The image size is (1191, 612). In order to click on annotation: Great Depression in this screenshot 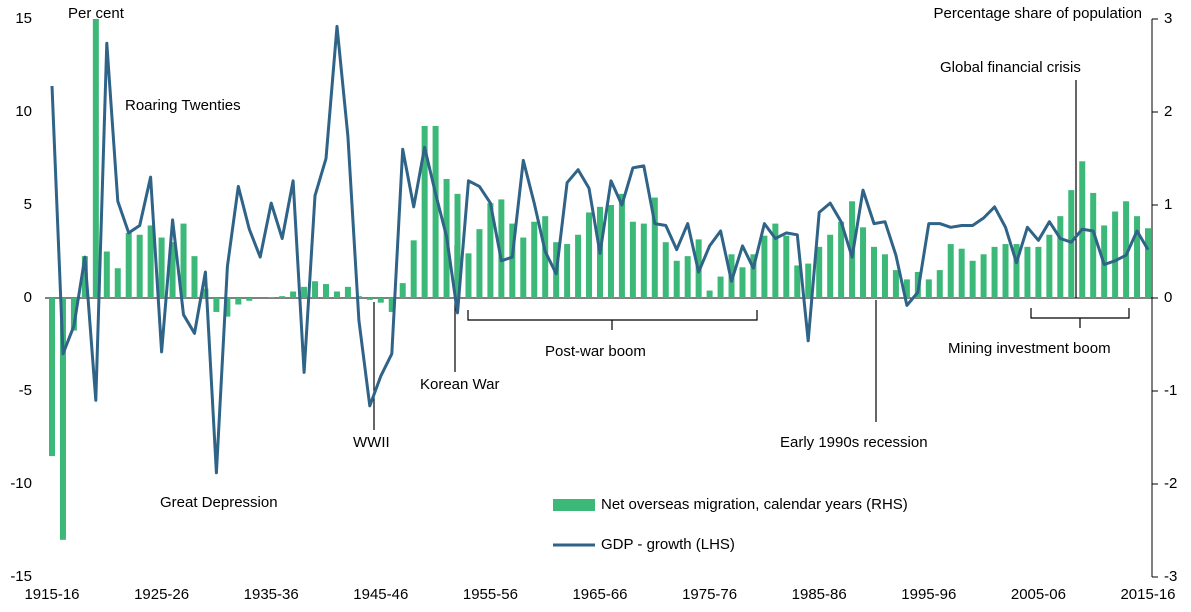, I will do `click(219, 502)`.